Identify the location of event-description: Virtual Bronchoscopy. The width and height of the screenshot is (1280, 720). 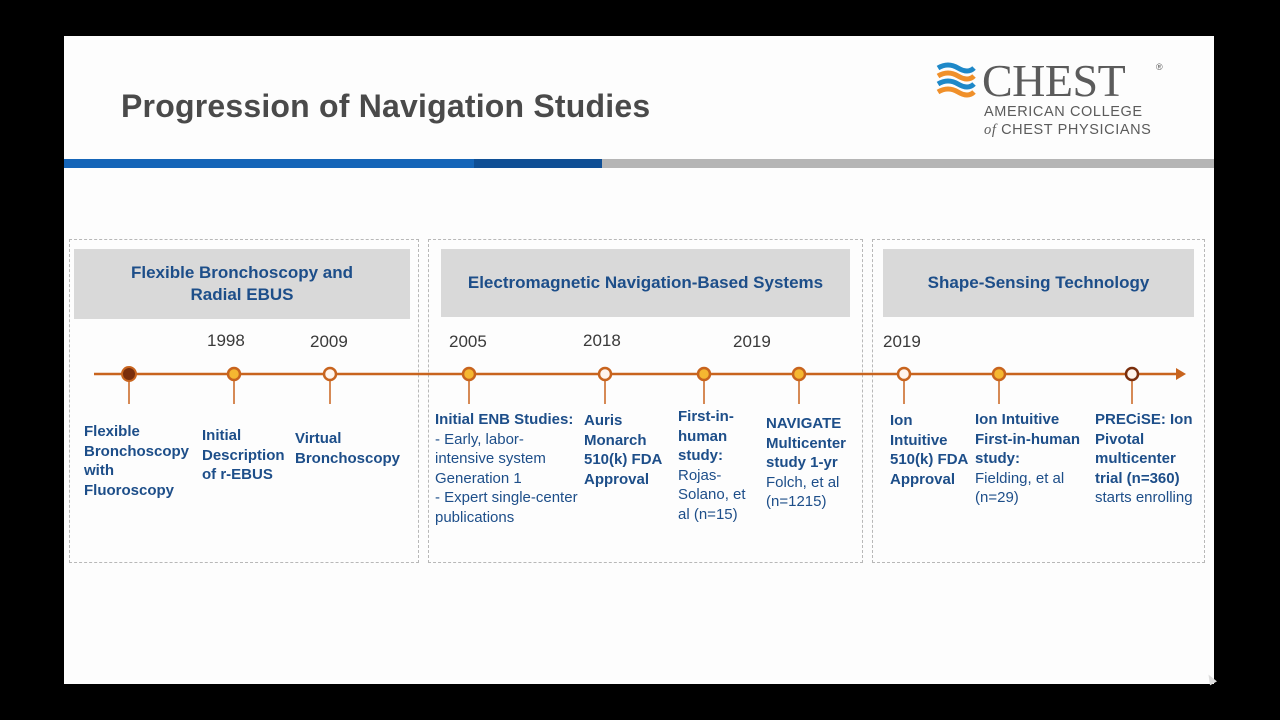
(348, 448).